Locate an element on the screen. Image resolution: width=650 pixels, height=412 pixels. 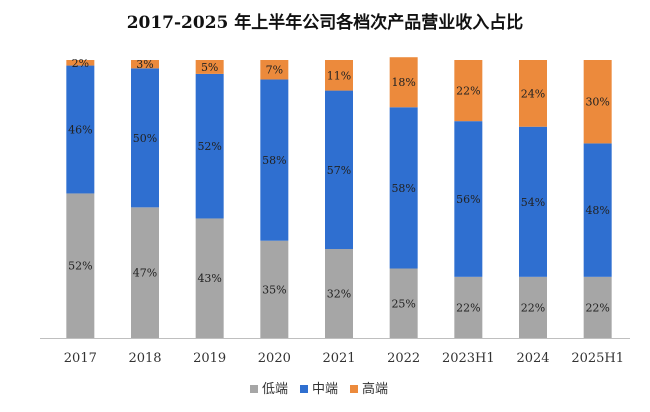
data-label: 48% is located at coordinates (597, 210).